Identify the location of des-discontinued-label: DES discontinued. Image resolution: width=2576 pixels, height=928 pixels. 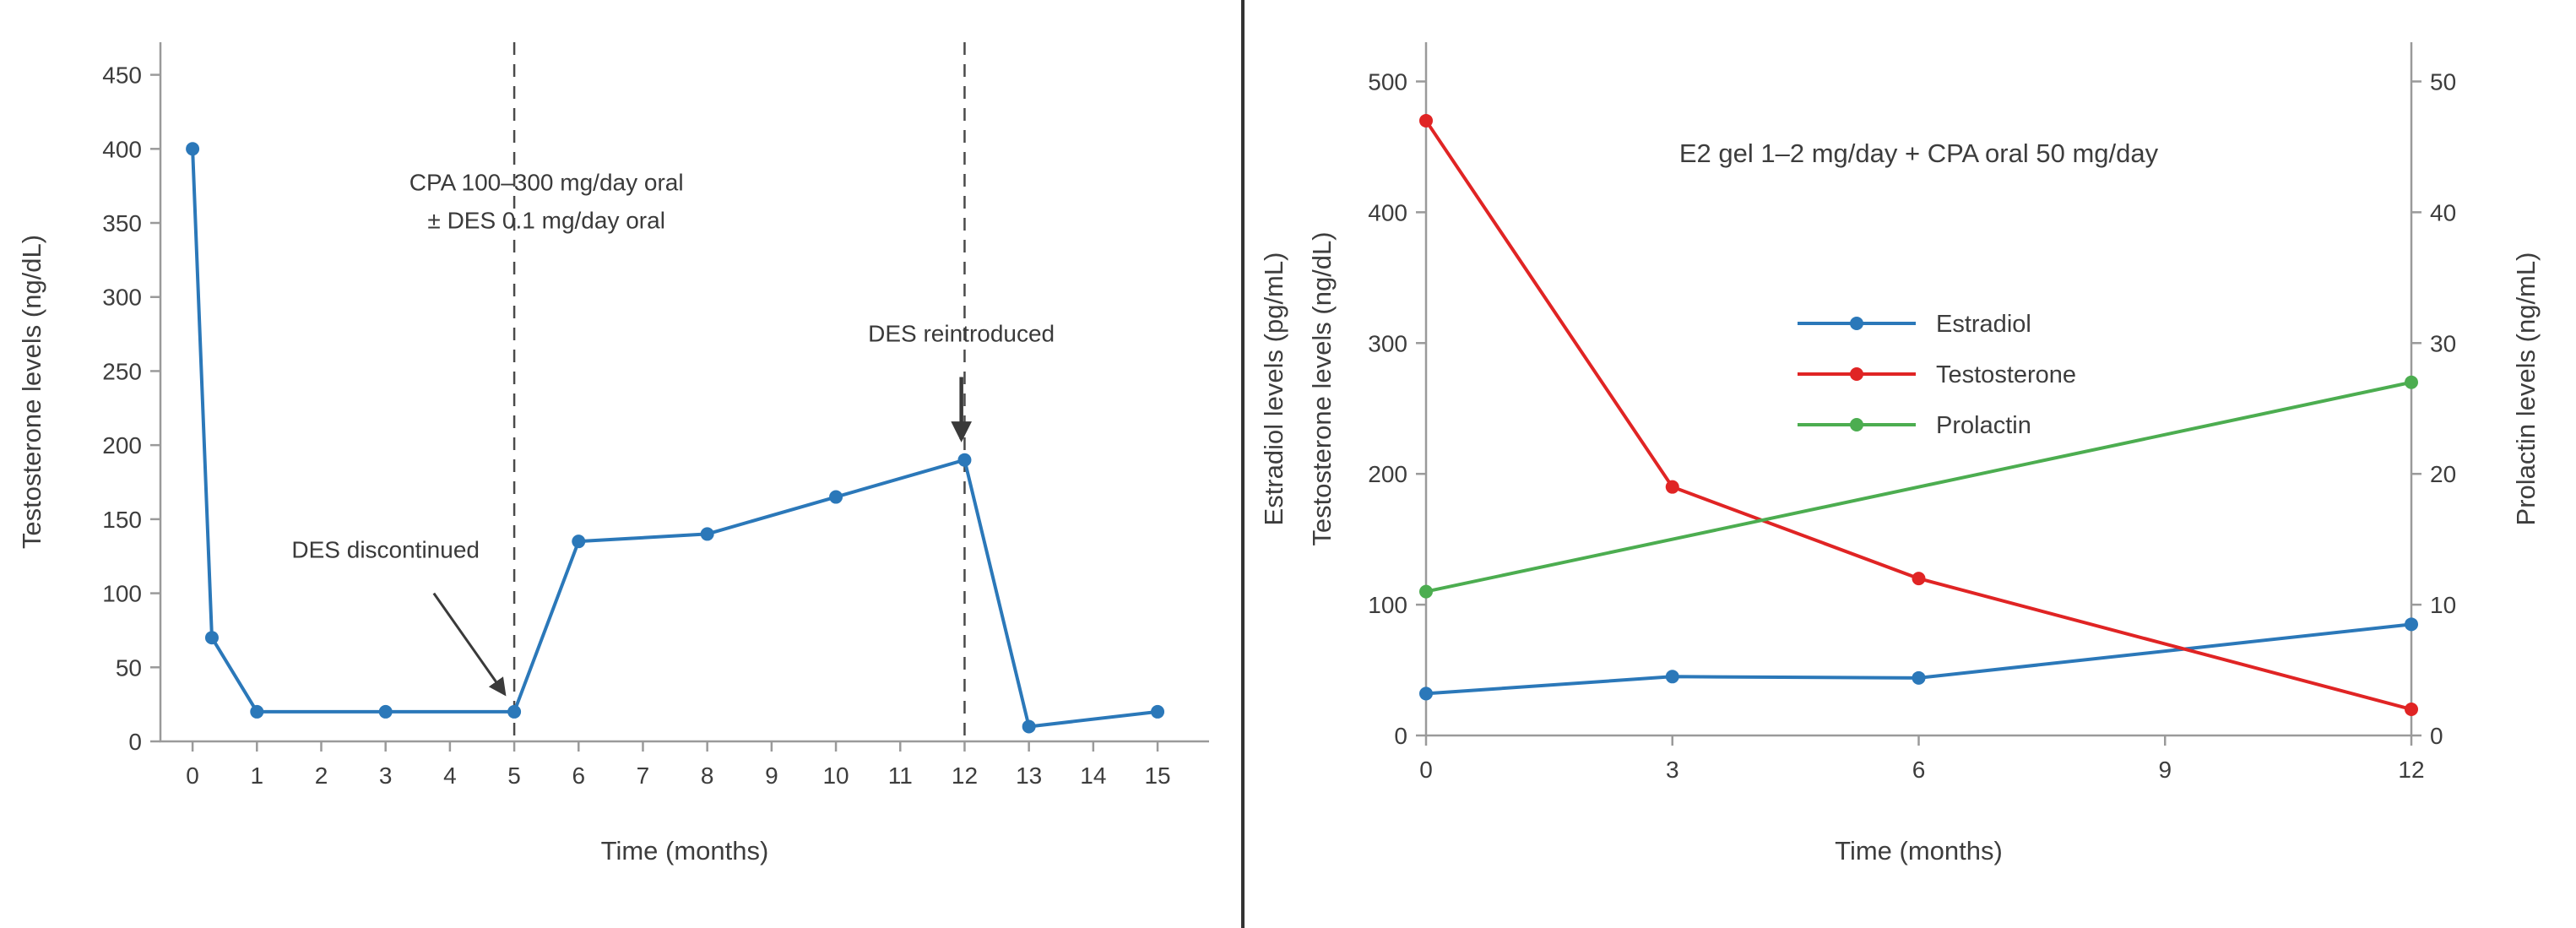
(385, 549).